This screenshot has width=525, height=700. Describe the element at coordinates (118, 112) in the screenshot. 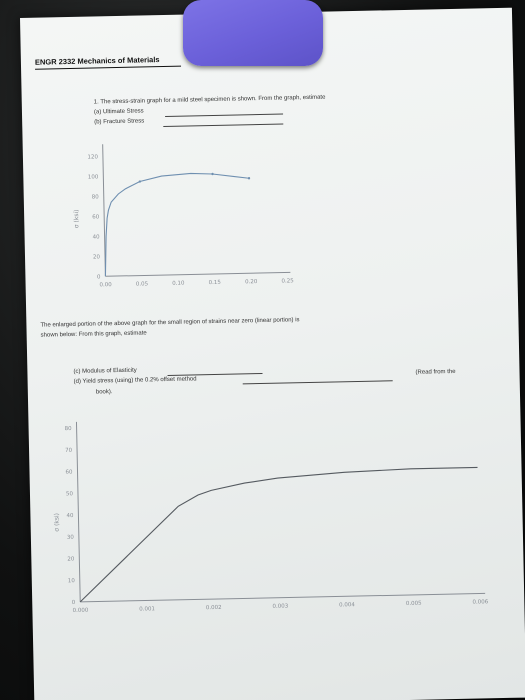

I see `question-a-label: (a) Ultimate Stress` at that location.